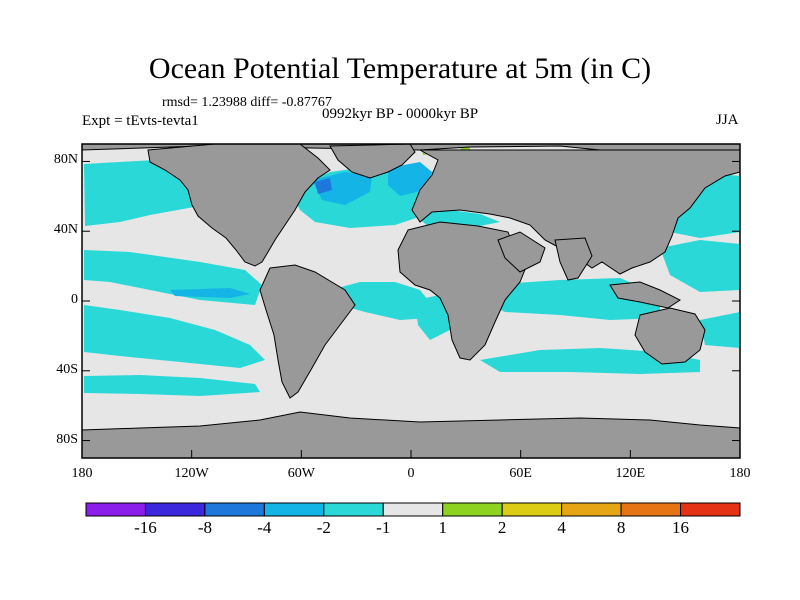 Image resolution: width=800 pixels, height=600 pixels. What do you see at coordinates (561, 527) in the screenshot?
I see `colorbar-label: 4` at bounding box center [561, 527].